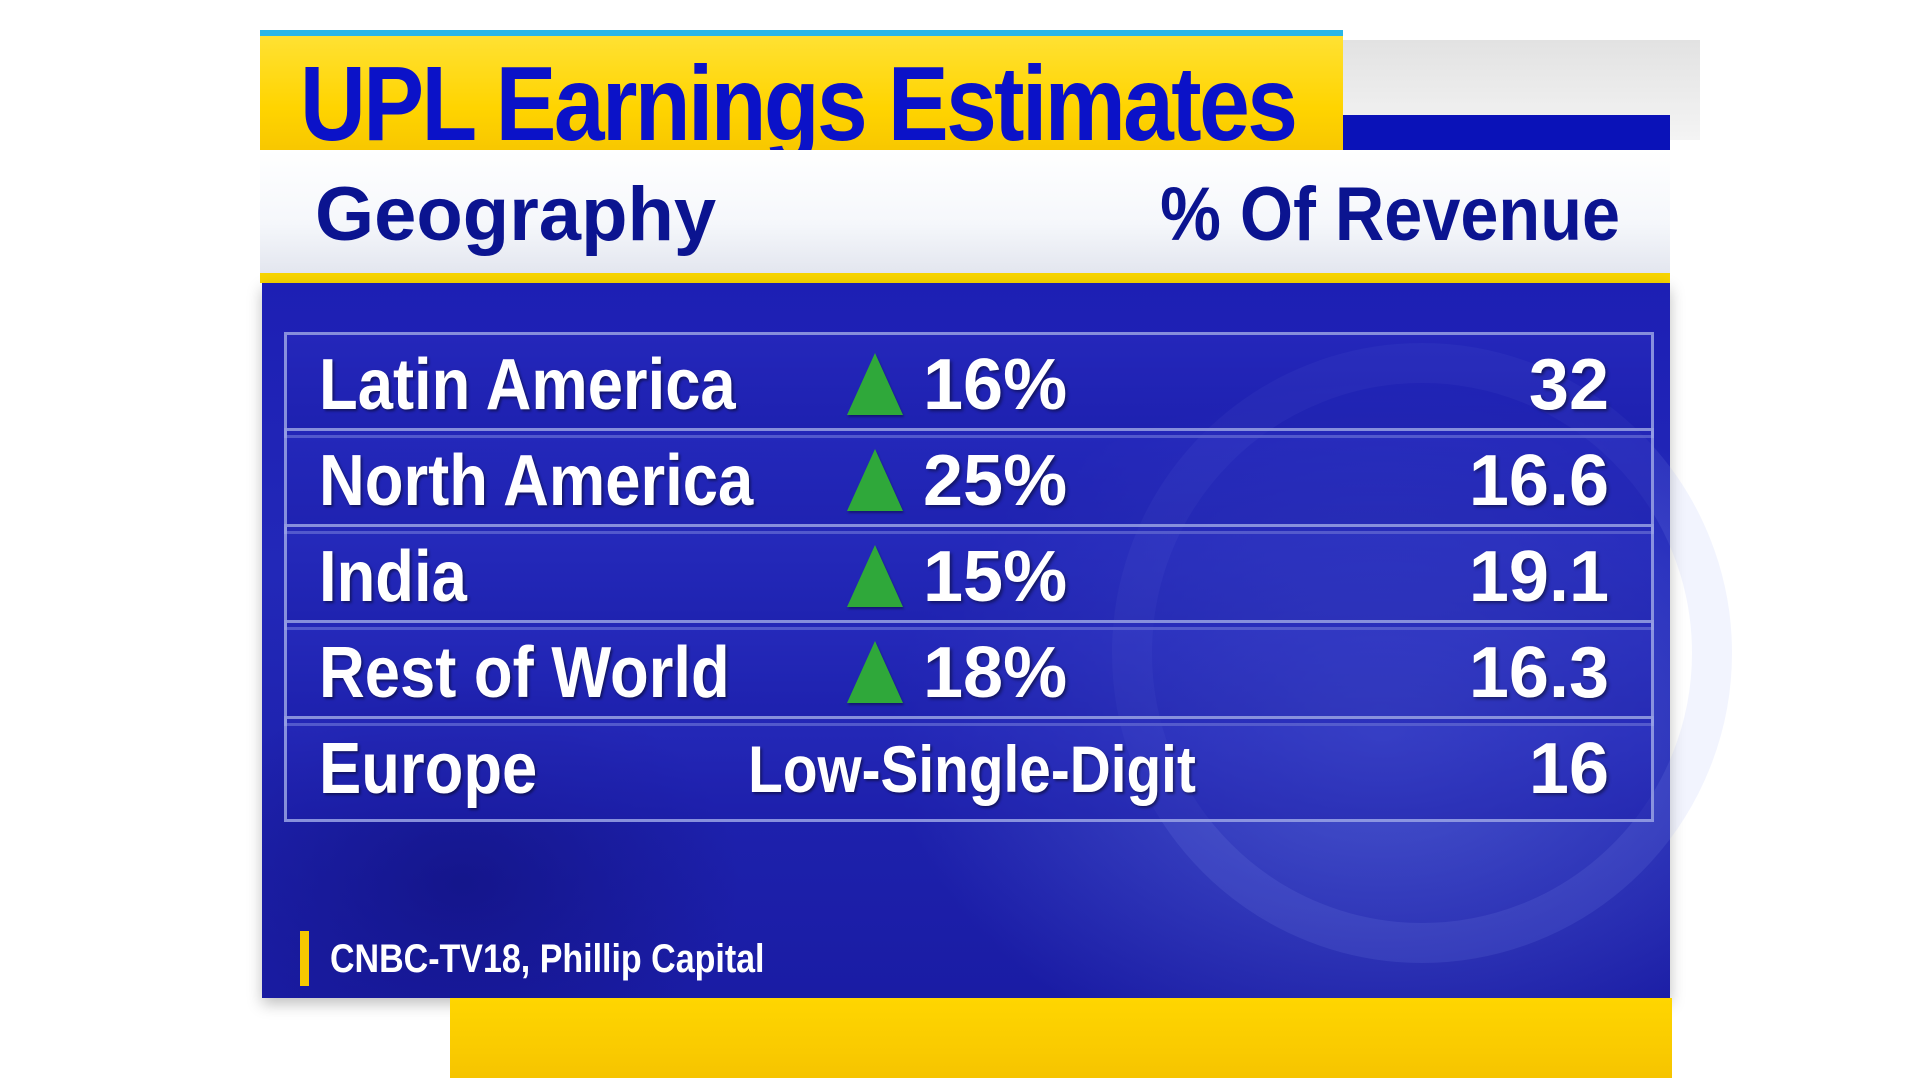 The width and height of the screenshot is (1920, 1080). Describe the element at coordinates (516, 214) in the screenshot. I see `header-geography: Geography` at that location.